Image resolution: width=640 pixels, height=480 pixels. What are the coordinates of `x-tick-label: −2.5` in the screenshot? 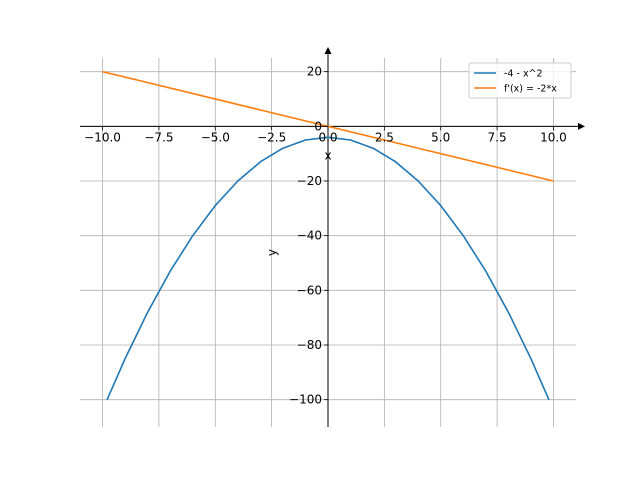 It's located at (271, 137).